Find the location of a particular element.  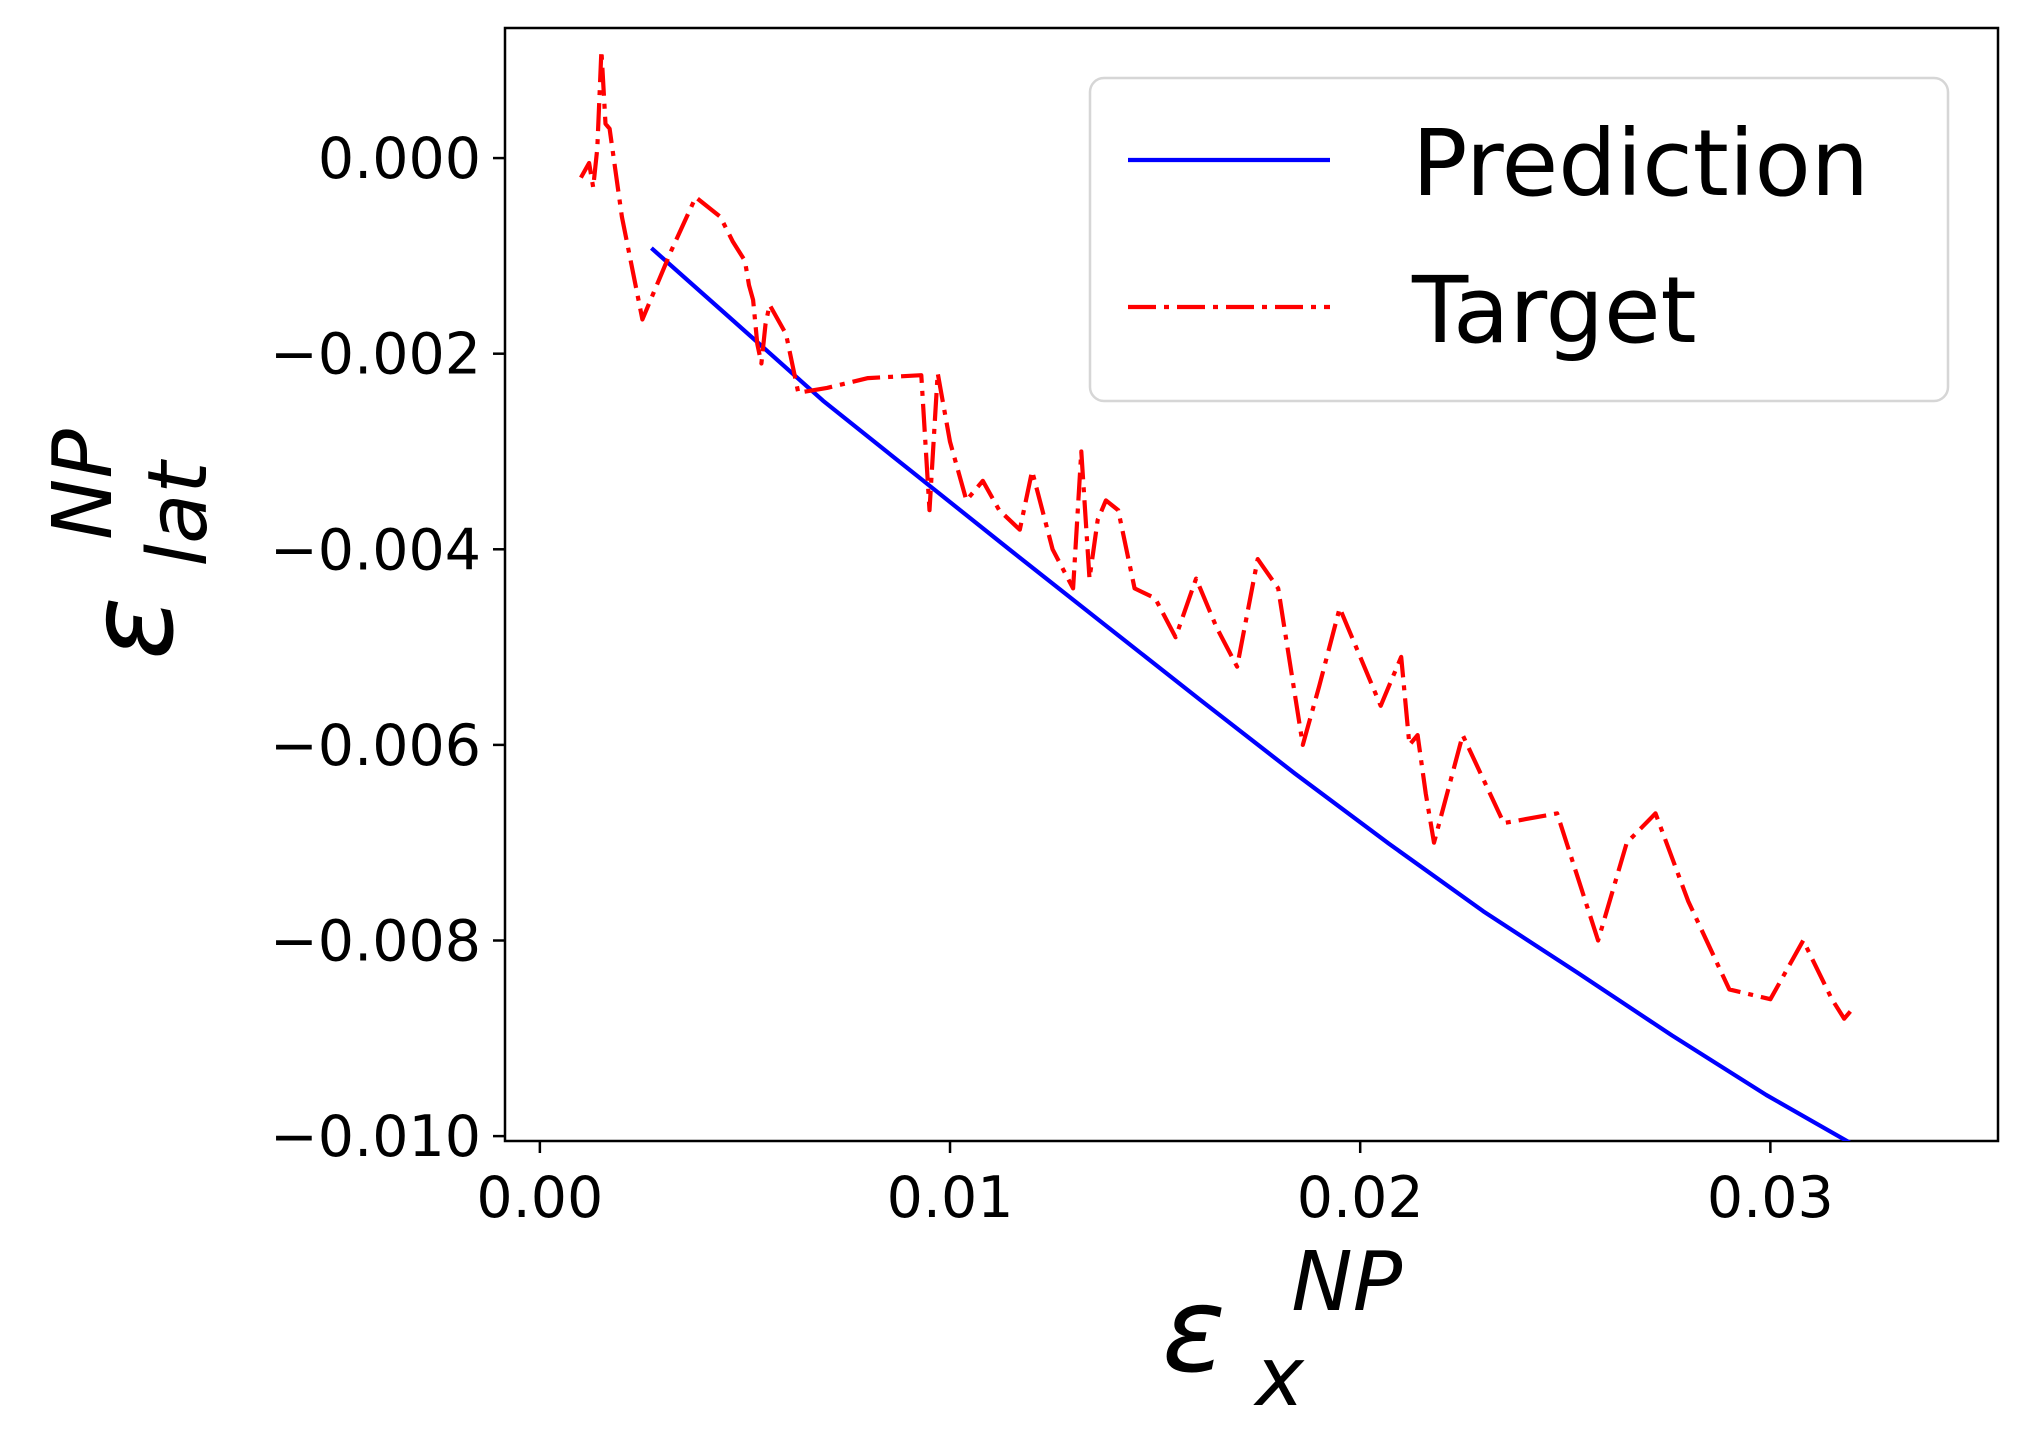

y-axis-label-symbol: ε is located at coordinates (131, 628).